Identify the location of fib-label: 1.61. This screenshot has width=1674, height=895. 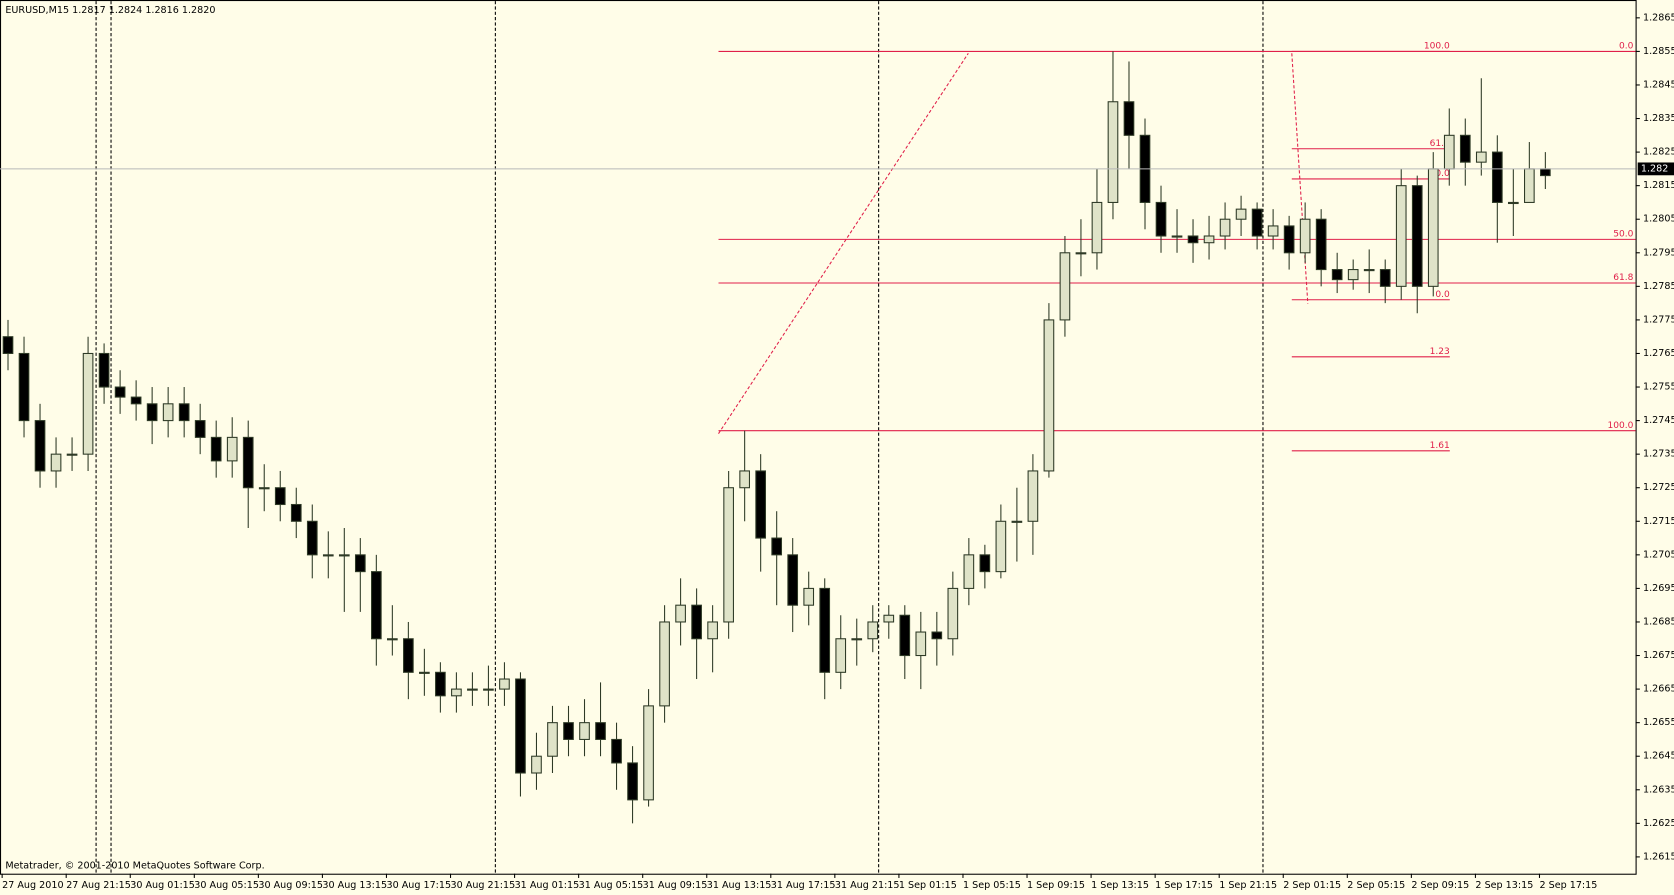
(1440, 446).